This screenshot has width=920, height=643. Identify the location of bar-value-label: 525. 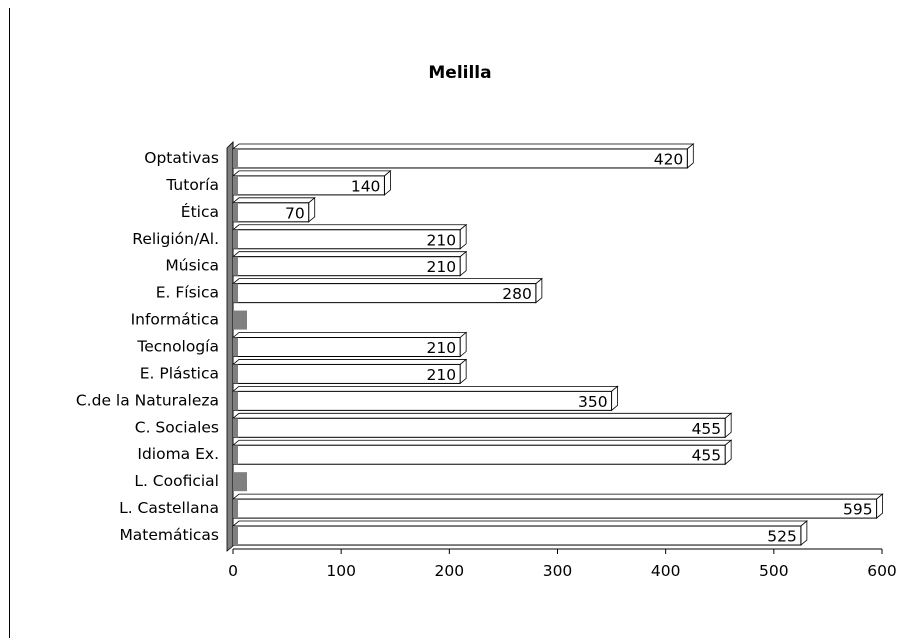
(782, 537).